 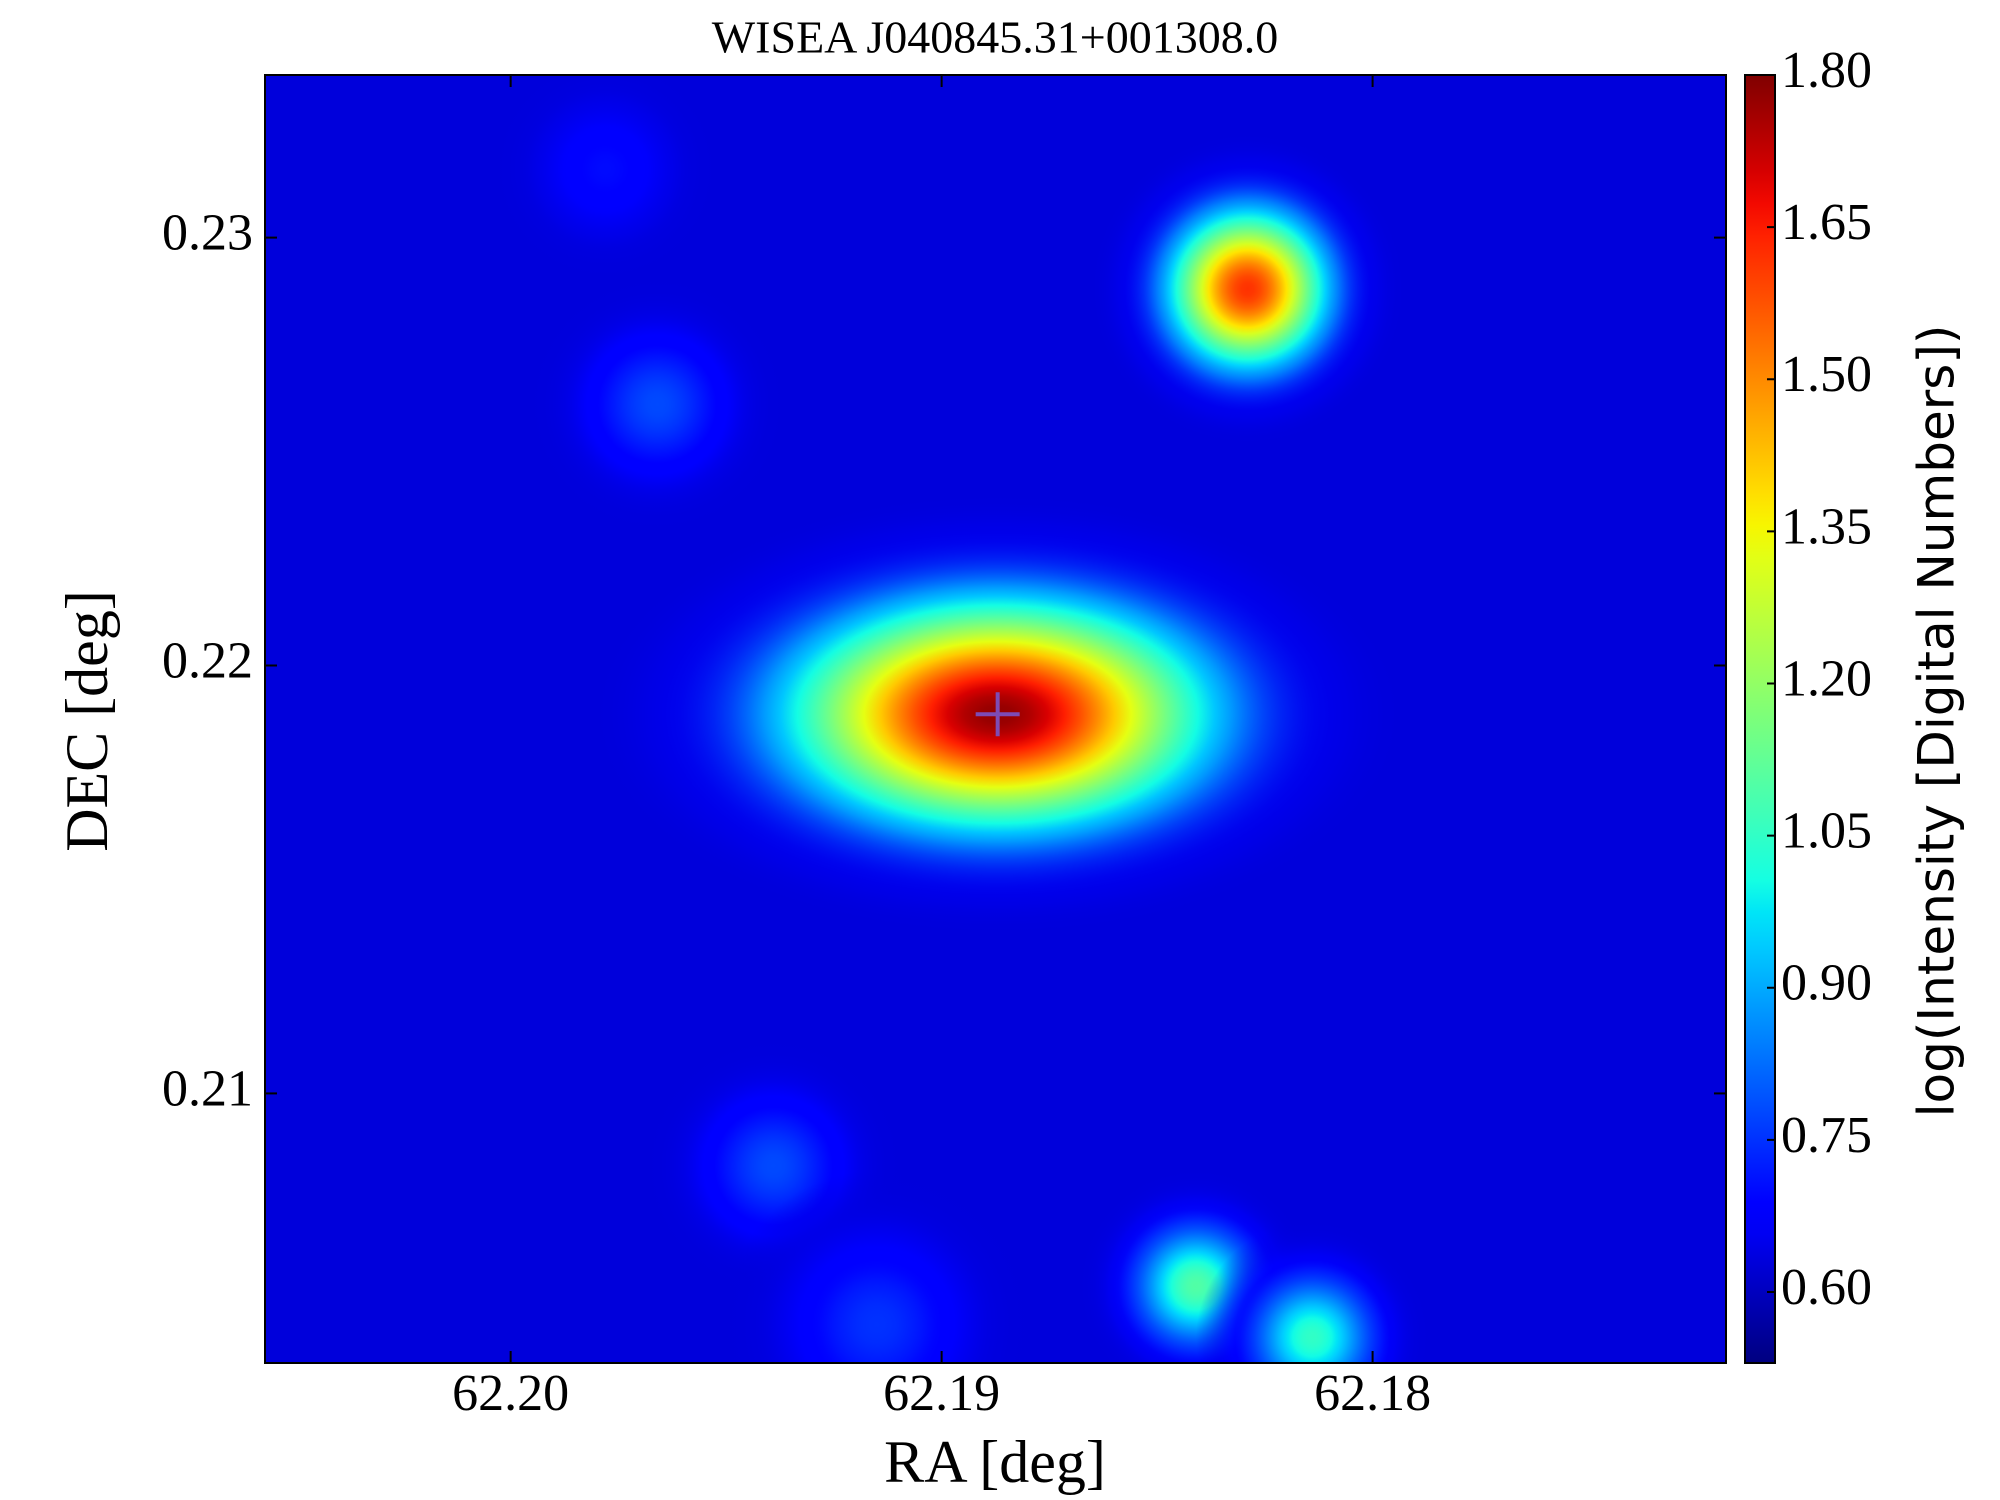 What do you see at coordinates (997, 714) in the screenshot?
I see `source-marker` at bounding box center [997, 714].